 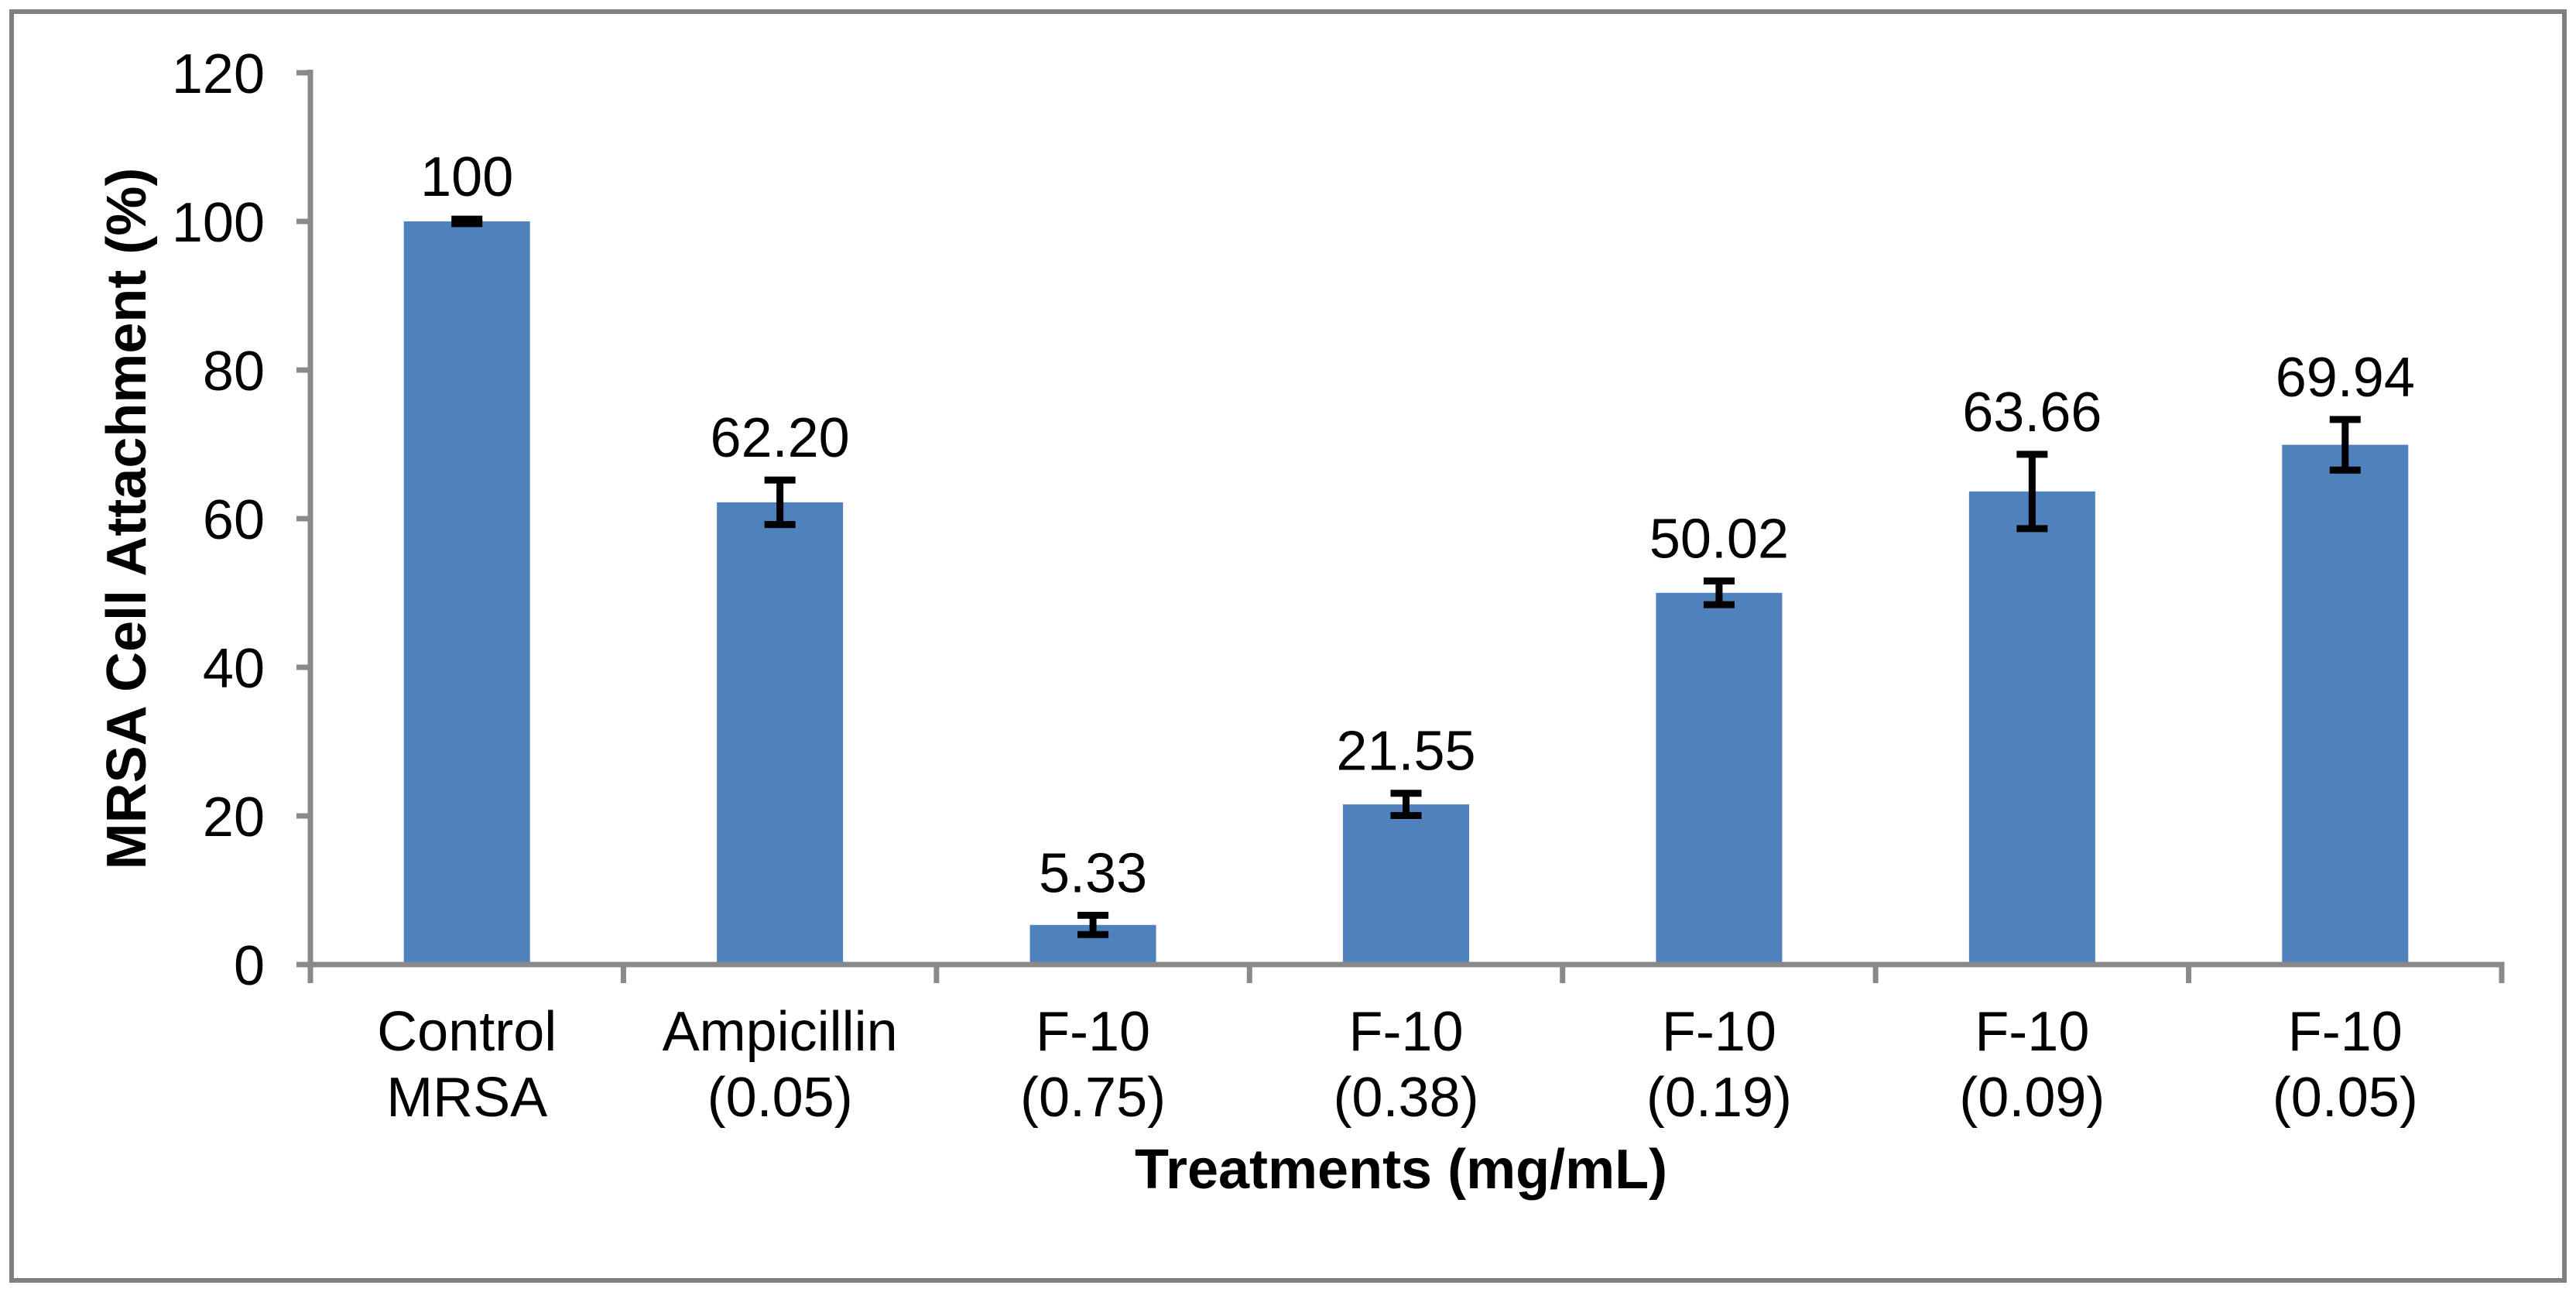 What do you see at coordinates (234, 818) in the screenshot?
I see `y-tick-label: 20` at bounding box center [234, 818].